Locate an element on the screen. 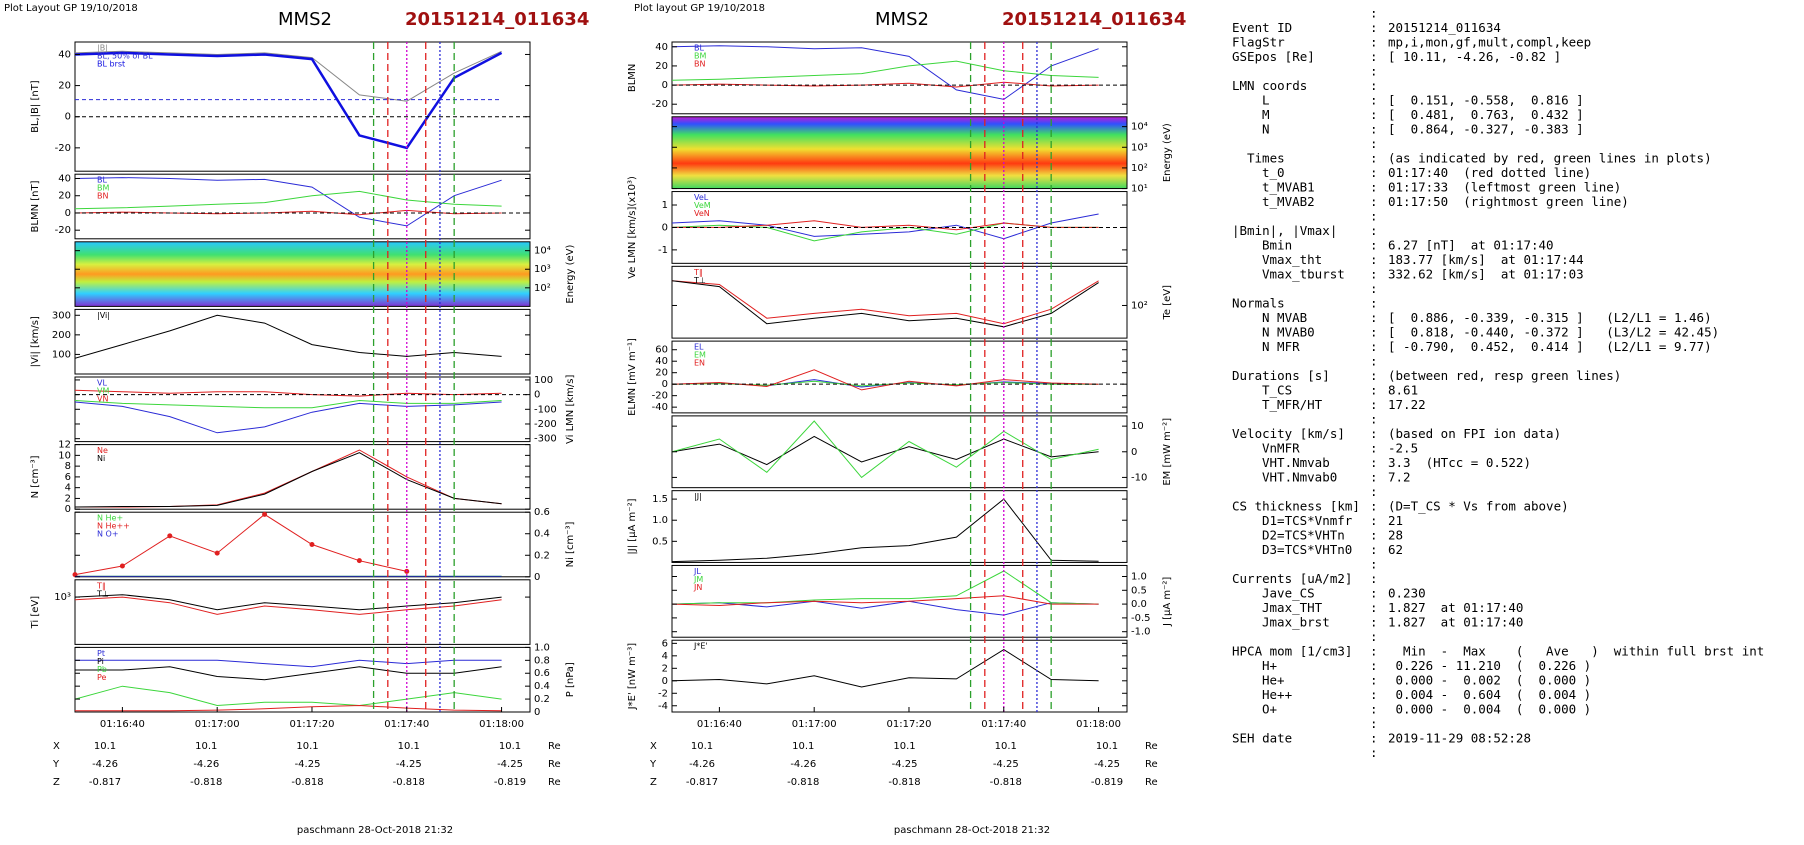  y-tick-label: 6 is located at coordinates (68, 477).